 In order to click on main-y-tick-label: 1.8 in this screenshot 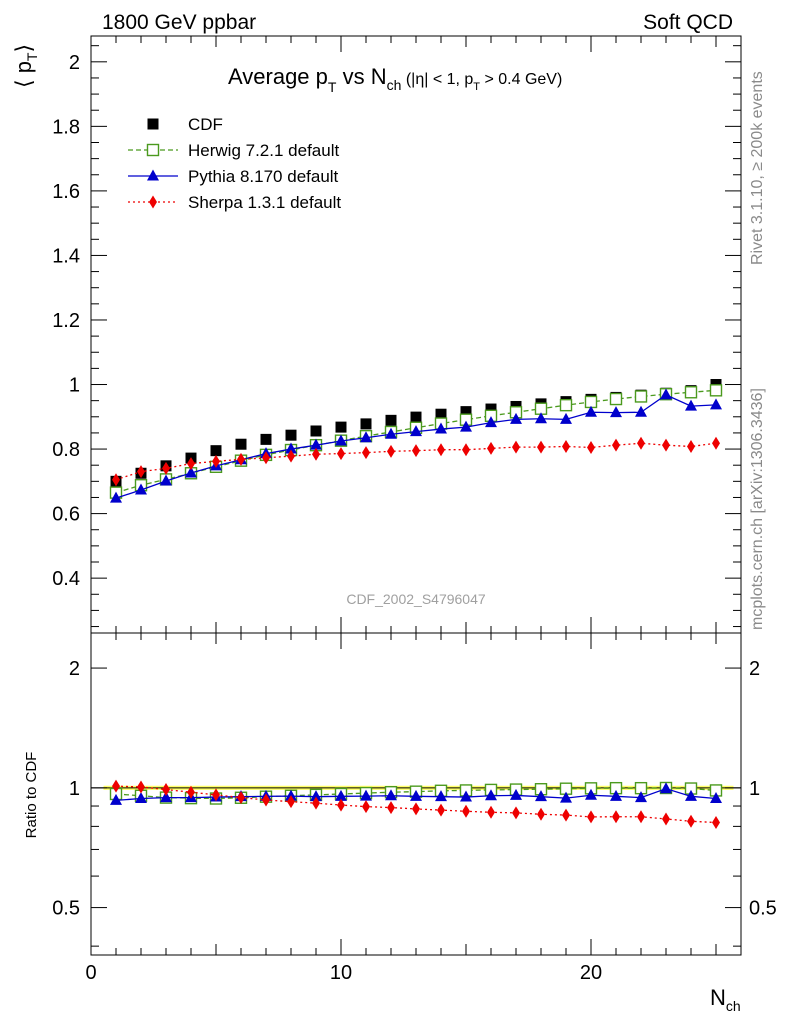, I will do `click(66, 127)`.